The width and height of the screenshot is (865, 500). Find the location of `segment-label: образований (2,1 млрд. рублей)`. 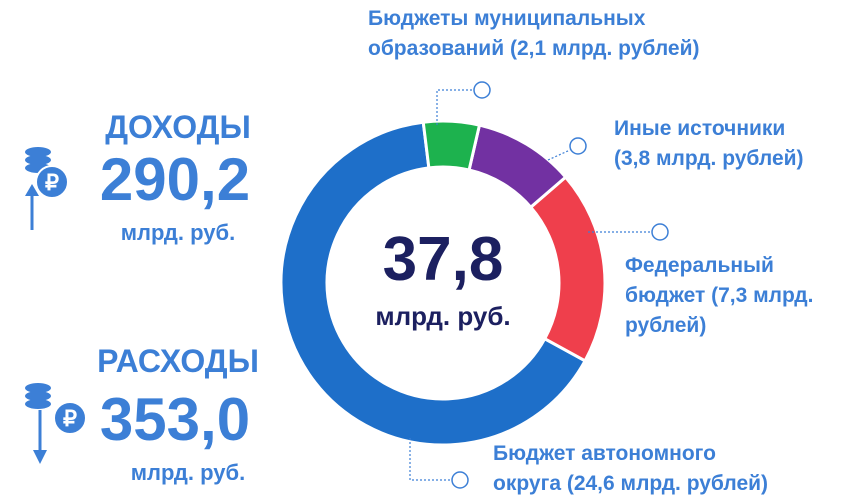

segment-label: образований (2,1 млрд. рублей) is located at coordinates (533, 48).